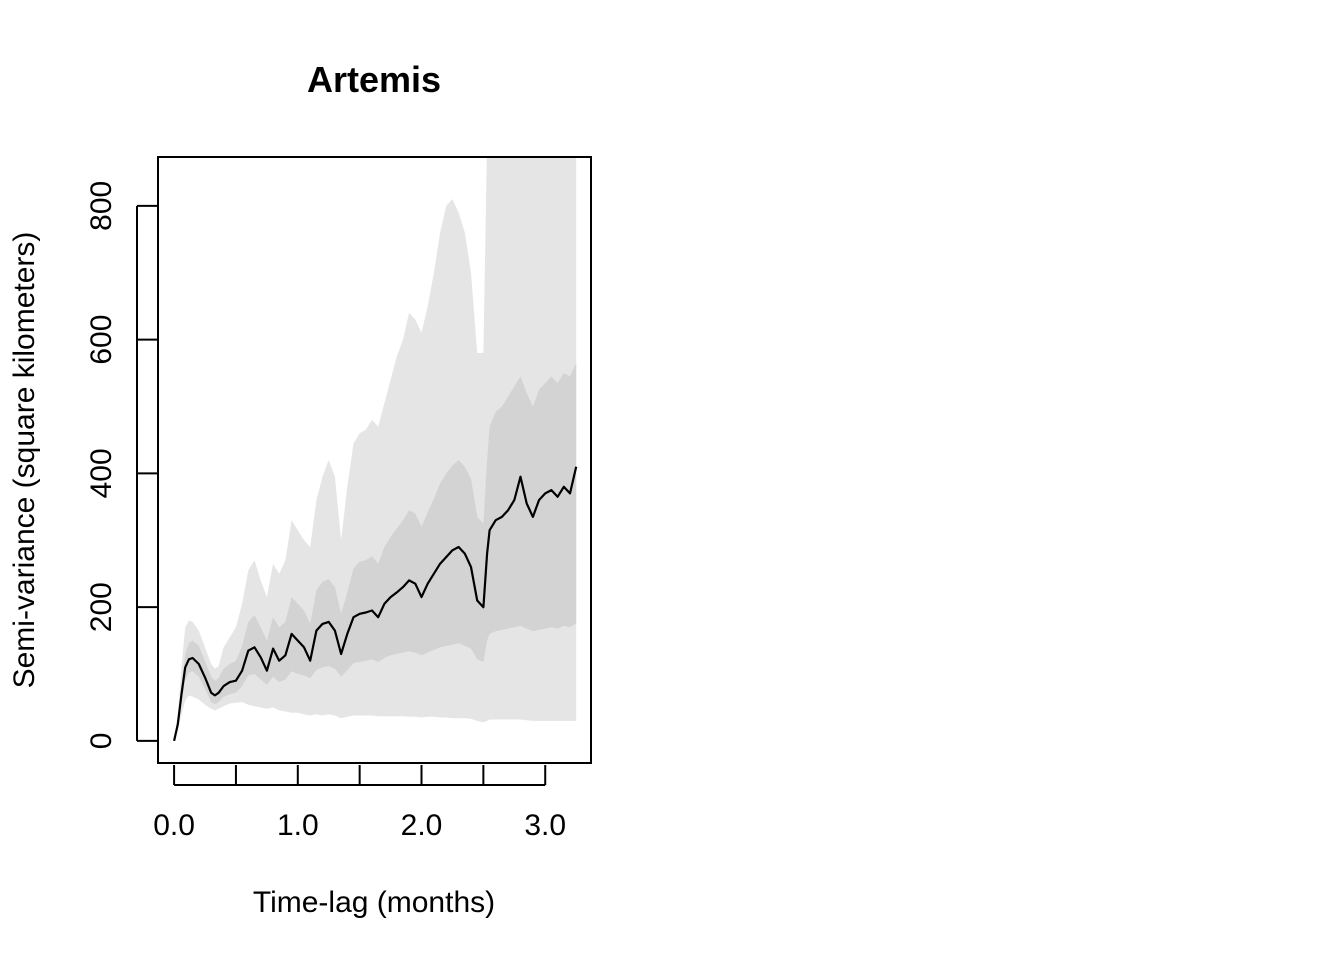 This screenshot has height=960, width=1344. Describe the element at coordinates (101, 340) in the screenshot. I see `y-tick-label: 600` at that location.